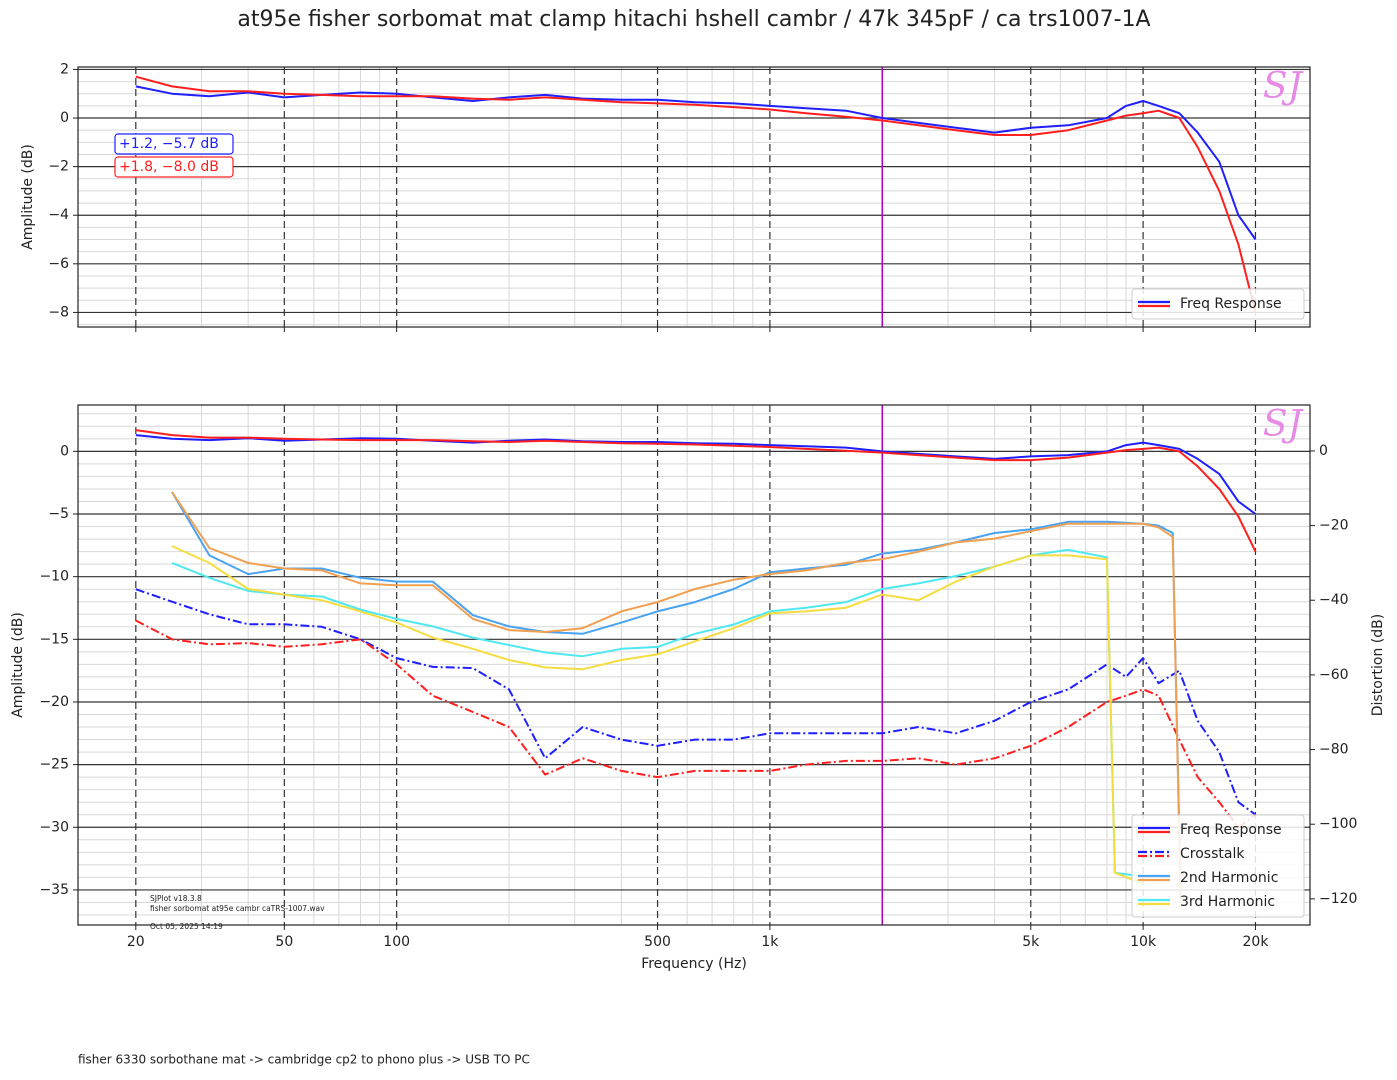 This screenshot has width=1397, height=1080. What do you see at coordinates (136, 942) in the screenshot?
I see `x-tick-label: 20` at bounding box center [136, 942].